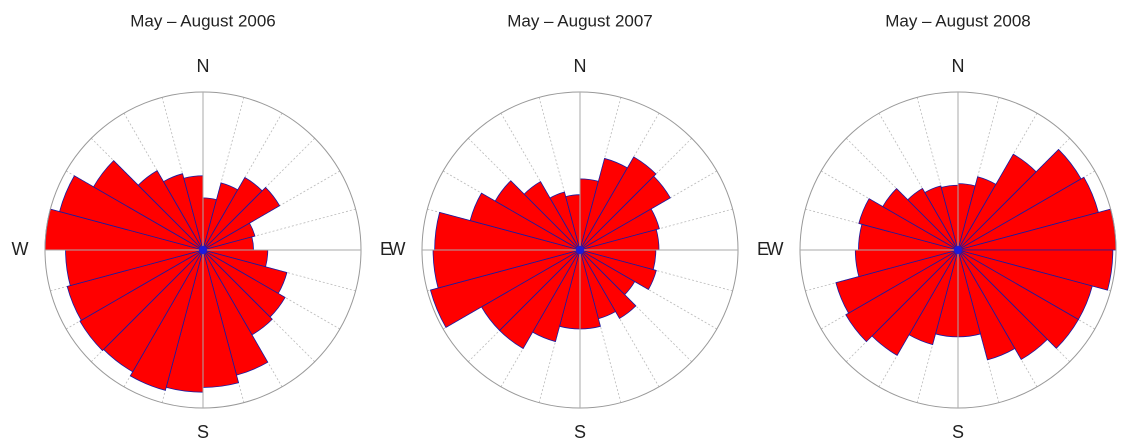  What do you see at coordinates (958, 20) in the screenshot?
I see `chart-title: May – August 2008` at bounding box center [958, 20].